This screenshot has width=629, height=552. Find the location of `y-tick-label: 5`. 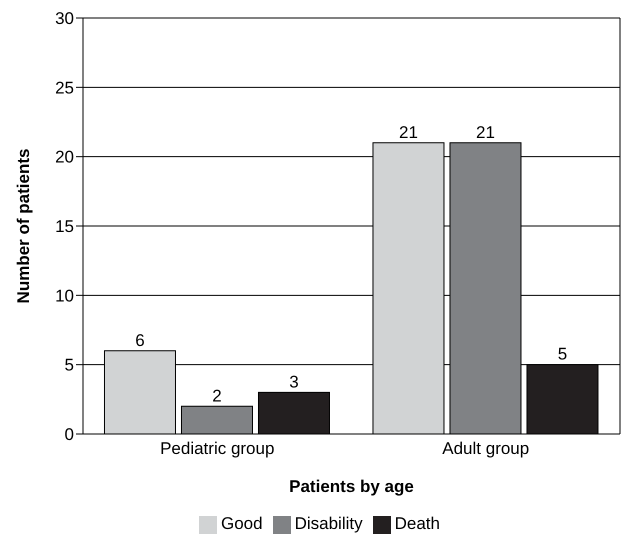

y-tick-label: 5 is located at coordinates (69, 365).